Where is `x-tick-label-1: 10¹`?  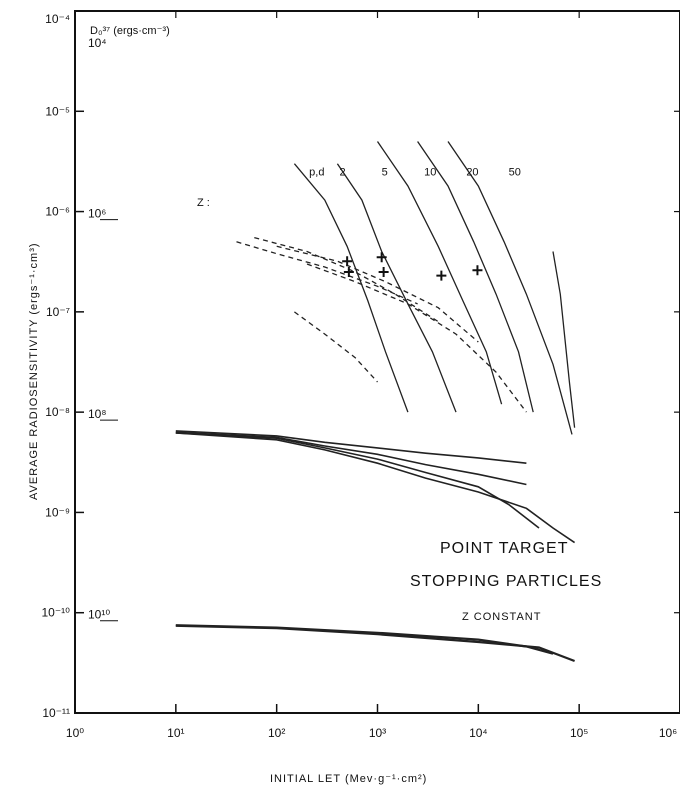
x-tick-label-1: 10¹ is located at coordinates (175, 733).